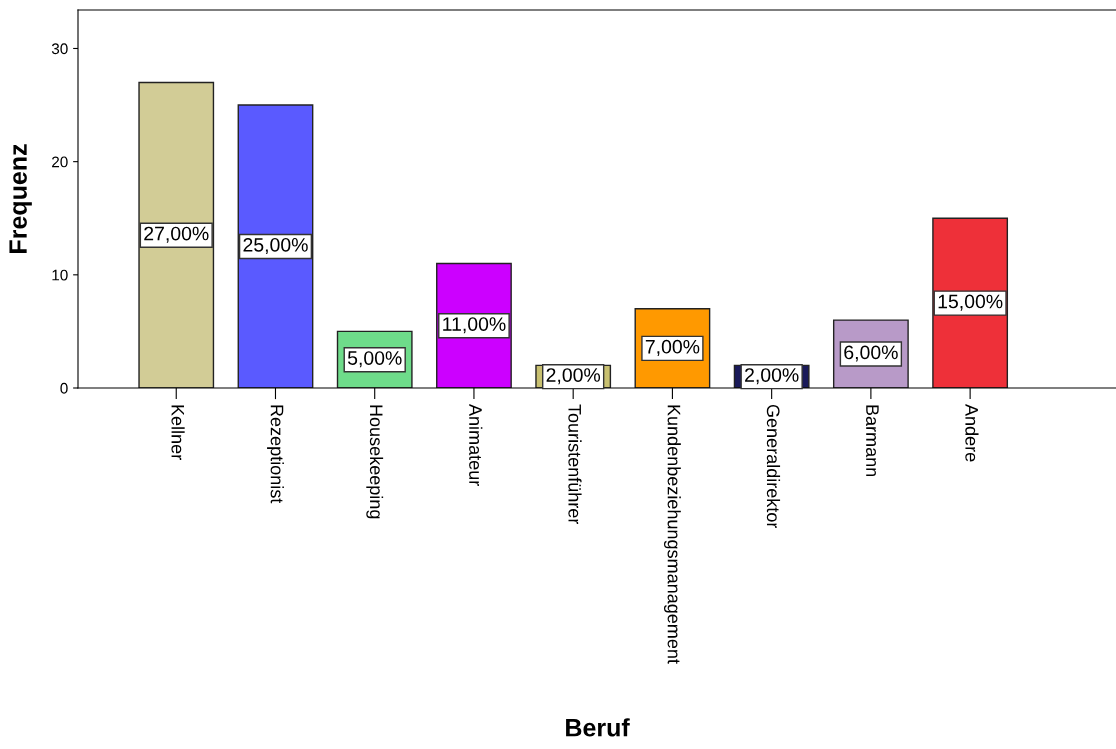 The width and height of the screenshot is (1116, 749). Describe the element at coordinates (178, 432) in the screenshot. I see `x-tick-label: Kellner` at that location.